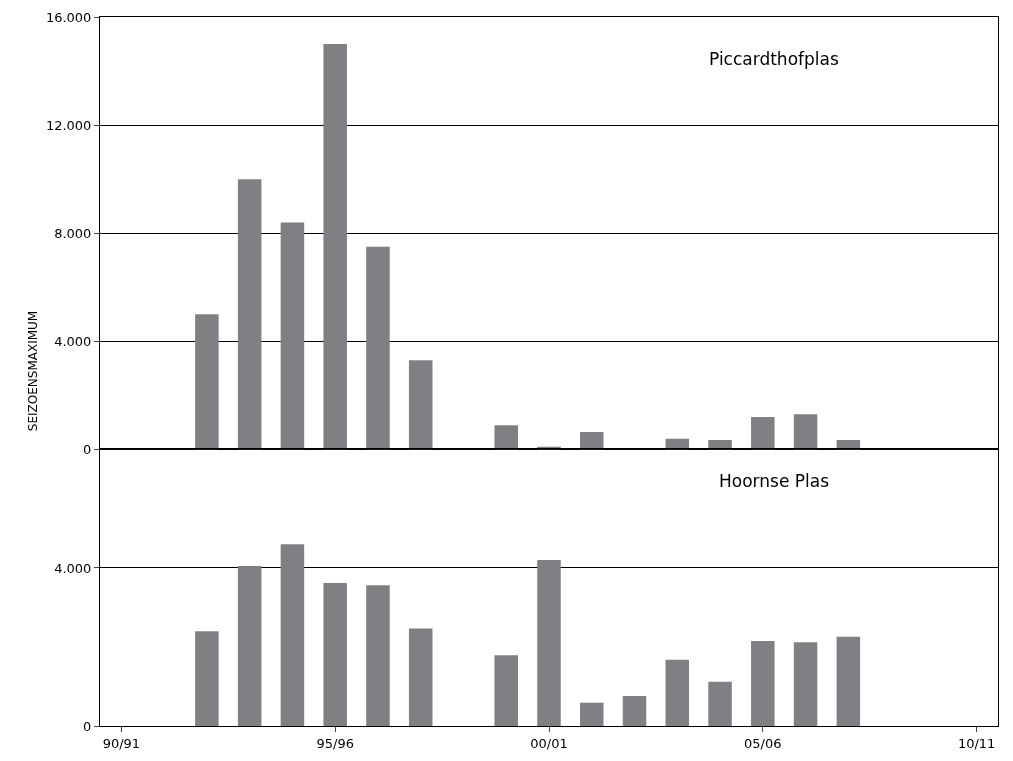 Image resolution: width=1013 pixels, height=761 pixels. Describe the element at coordinates (774, 59) in the screenshot. I see `text: Piccardthofplas` at that location.